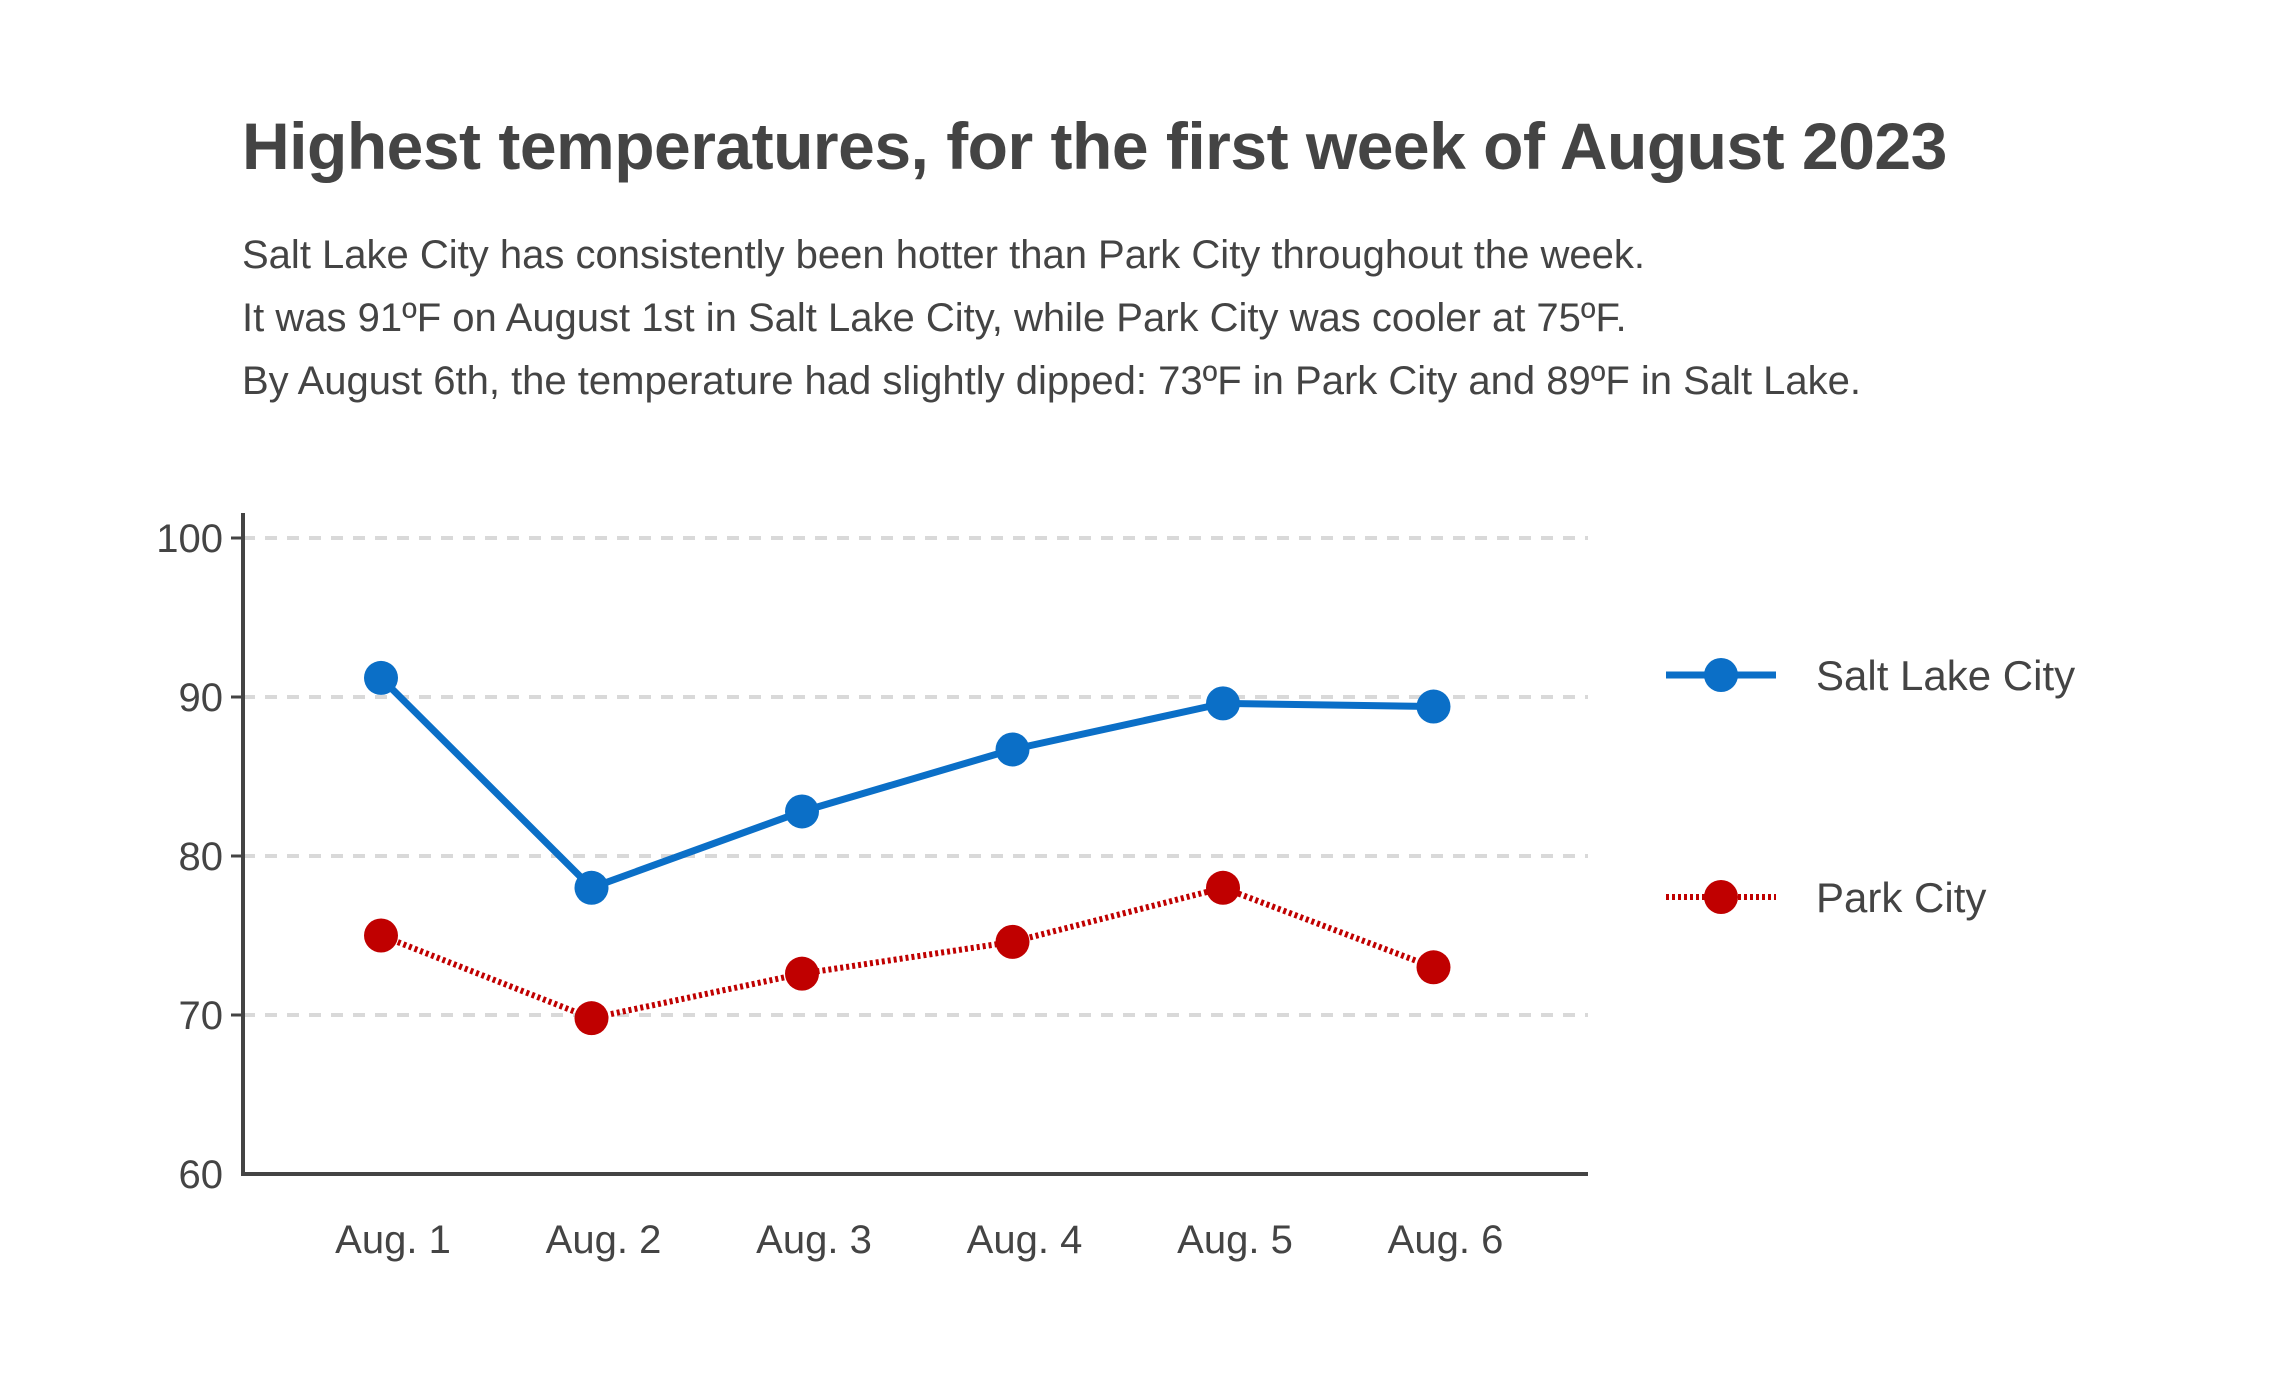 The image size is (2294, 1374). Describe the element at coordinates (189, 539) in the screenshot. I see `y-tick-label-100: 100` at that location.